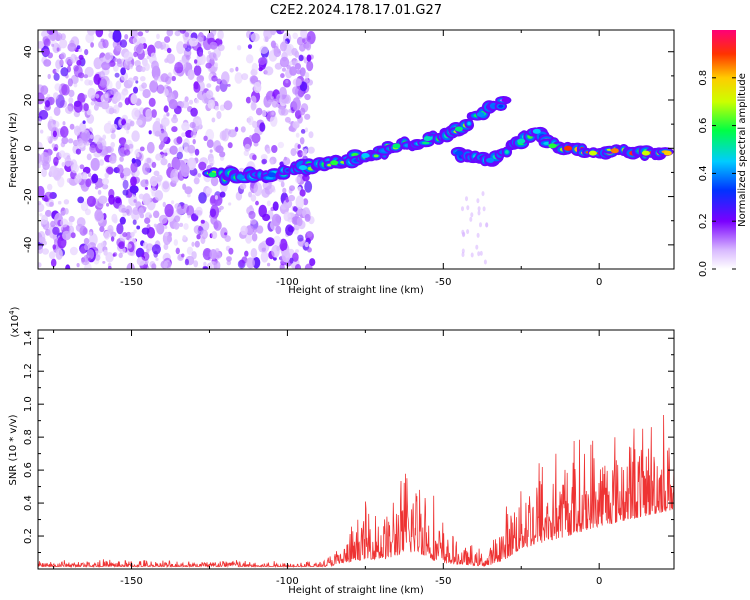  Describe the element at coordinates (13, 150) in the screenshot. I see `spectrogram-y-label: Frequency (Hz)` at that location.